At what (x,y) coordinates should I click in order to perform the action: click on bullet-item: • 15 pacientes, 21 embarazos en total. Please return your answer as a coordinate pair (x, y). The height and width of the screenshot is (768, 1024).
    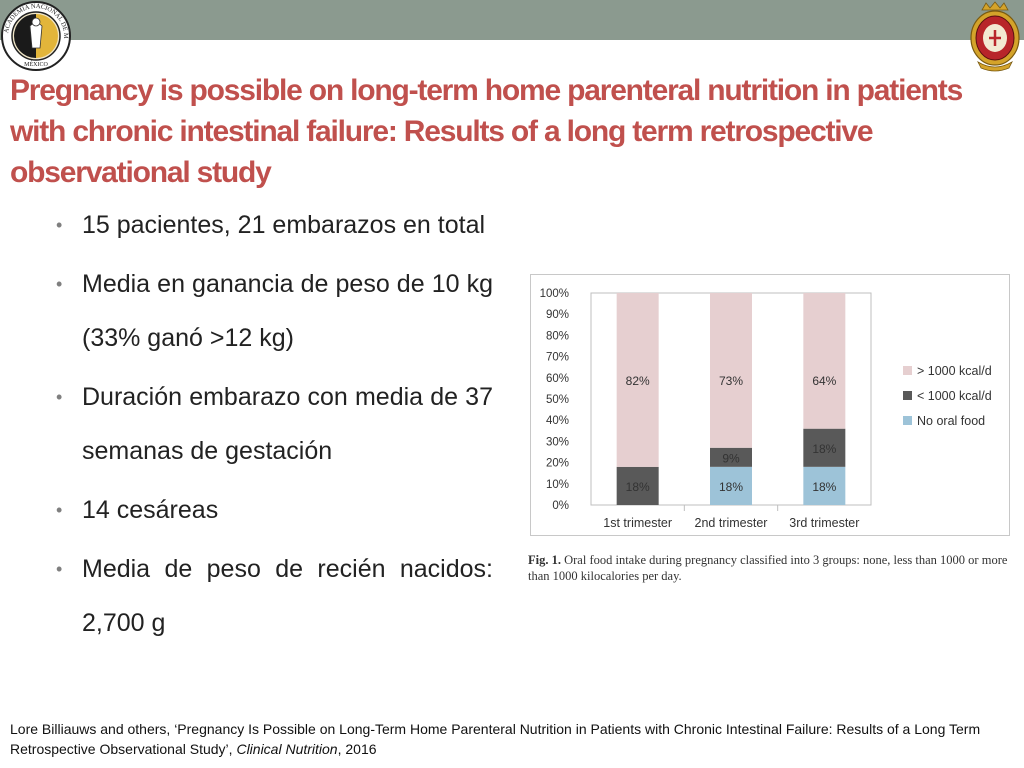
    Looking at the image, I should click on (274, 225).